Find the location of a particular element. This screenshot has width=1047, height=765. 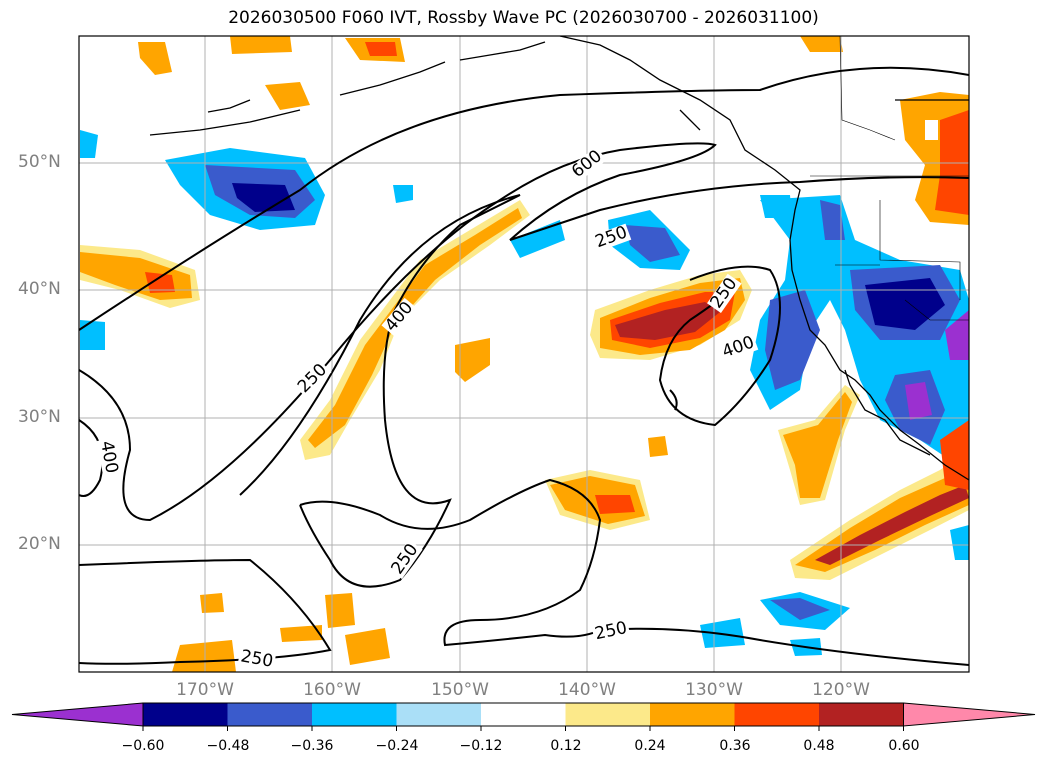

colorbar-frame is located at coordinates (523, 714).